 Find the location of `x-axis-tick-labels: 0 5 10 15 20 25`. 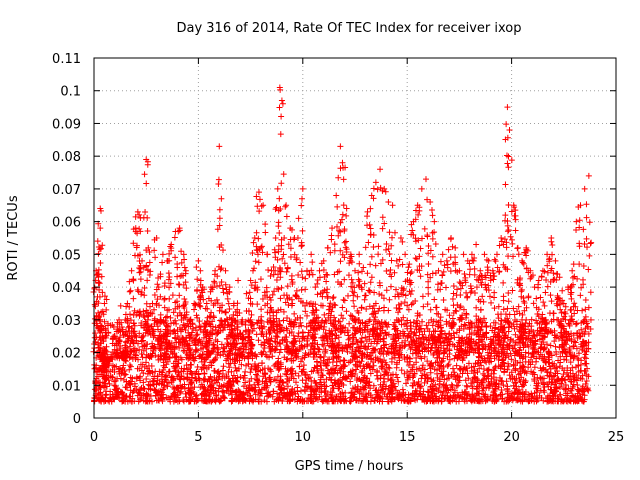

x-axis-tick-labels: 0 5 10 15 20 25 is located at coordinates (357, 437).